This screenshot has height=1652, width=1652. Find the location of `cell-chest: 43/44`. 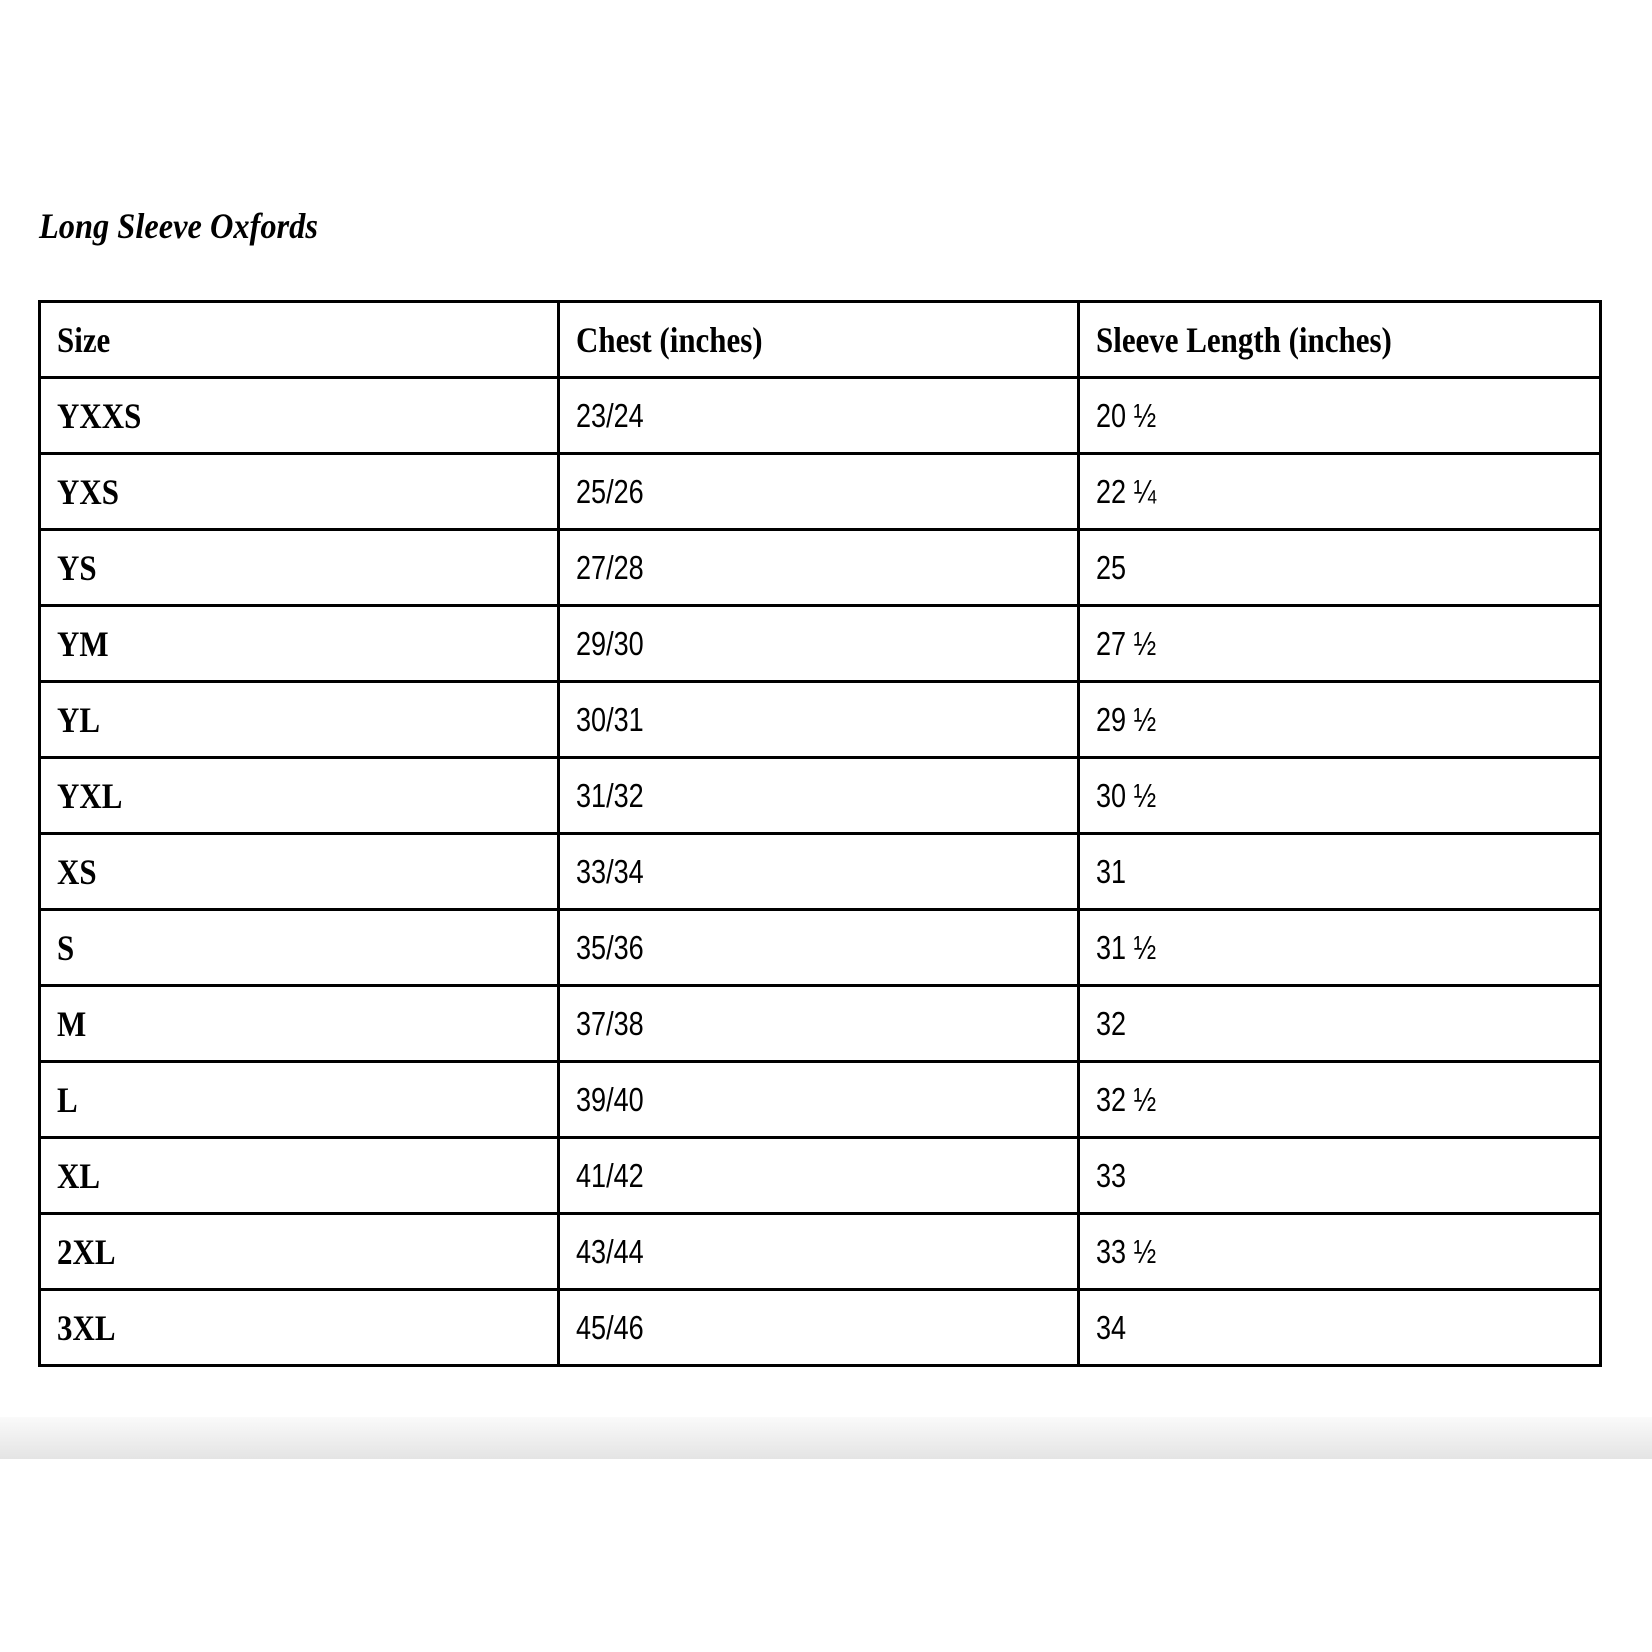

cell-chest: 43/44 is located at coordinates (818, 1251).